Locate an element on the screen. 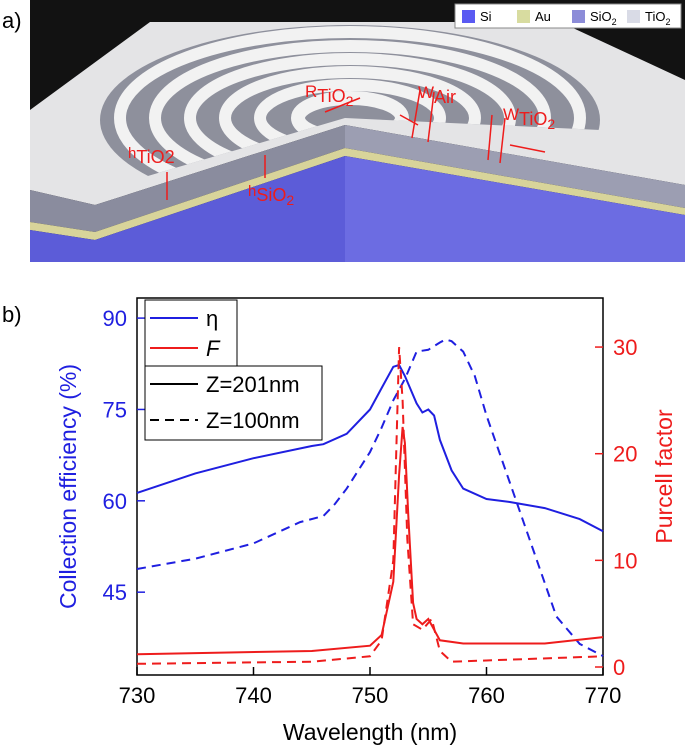  annotation-subscript: SiO is located at coordinates (271, 195).